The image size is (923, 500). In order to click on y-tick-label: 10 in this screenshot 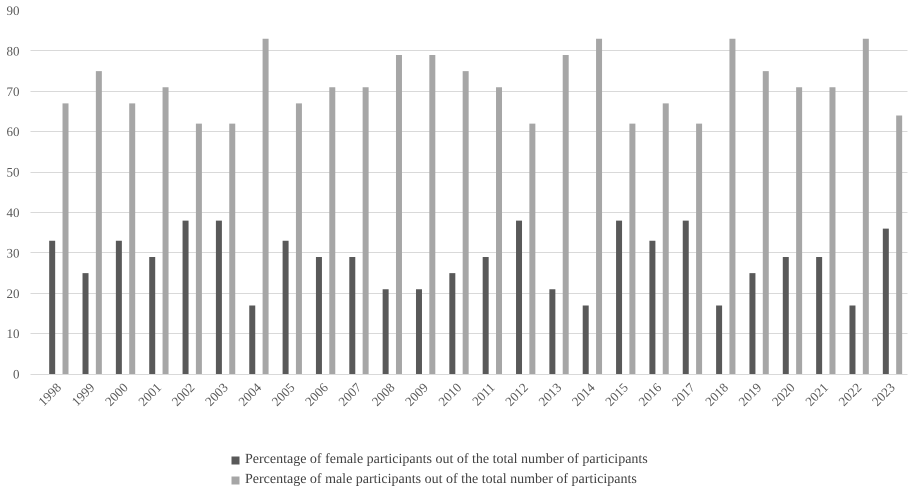, I will do `click(13, 334)`.